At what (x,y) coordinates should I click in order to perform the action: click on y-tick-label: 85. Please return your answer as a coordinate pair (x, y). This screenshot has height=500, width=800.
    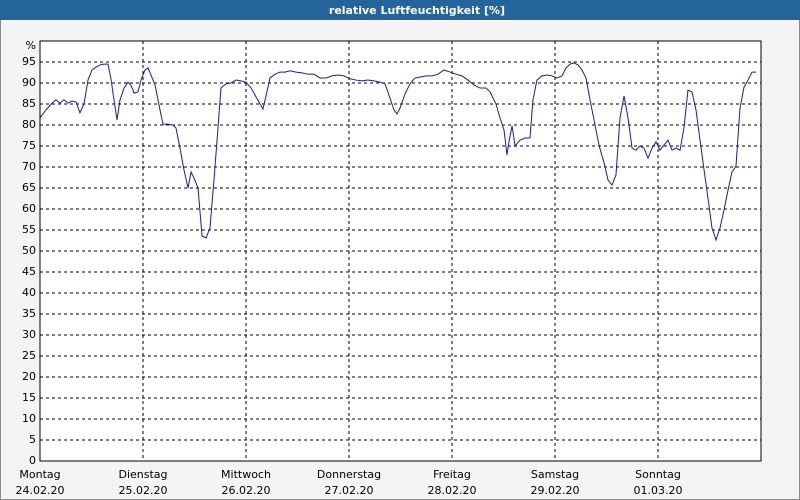
    Looking at the image, I should click on (29, 103).